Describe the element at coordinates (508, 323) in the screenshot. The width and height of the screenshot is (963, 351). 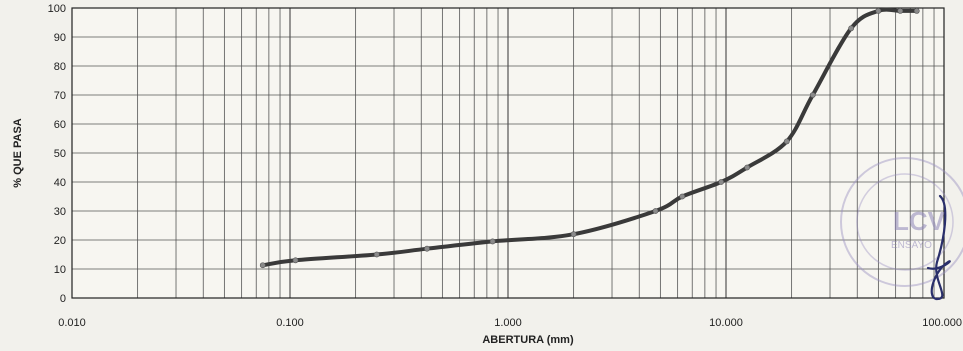
I see `x-tick-label: 1.000` at that location.